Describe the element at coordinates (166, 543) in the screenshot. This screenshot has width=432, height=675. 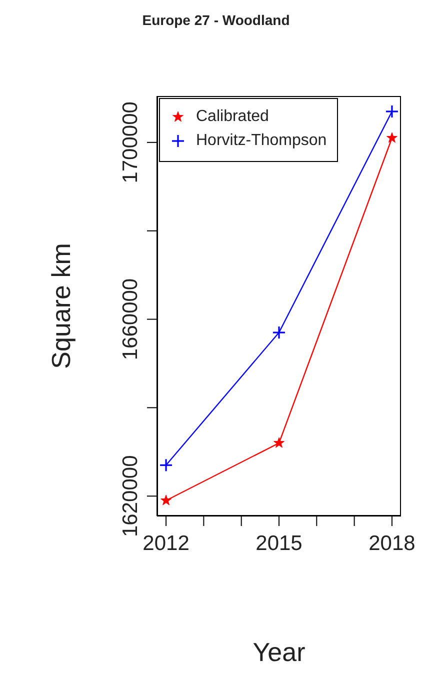
I see `x-tick-label: 2012` at that location.